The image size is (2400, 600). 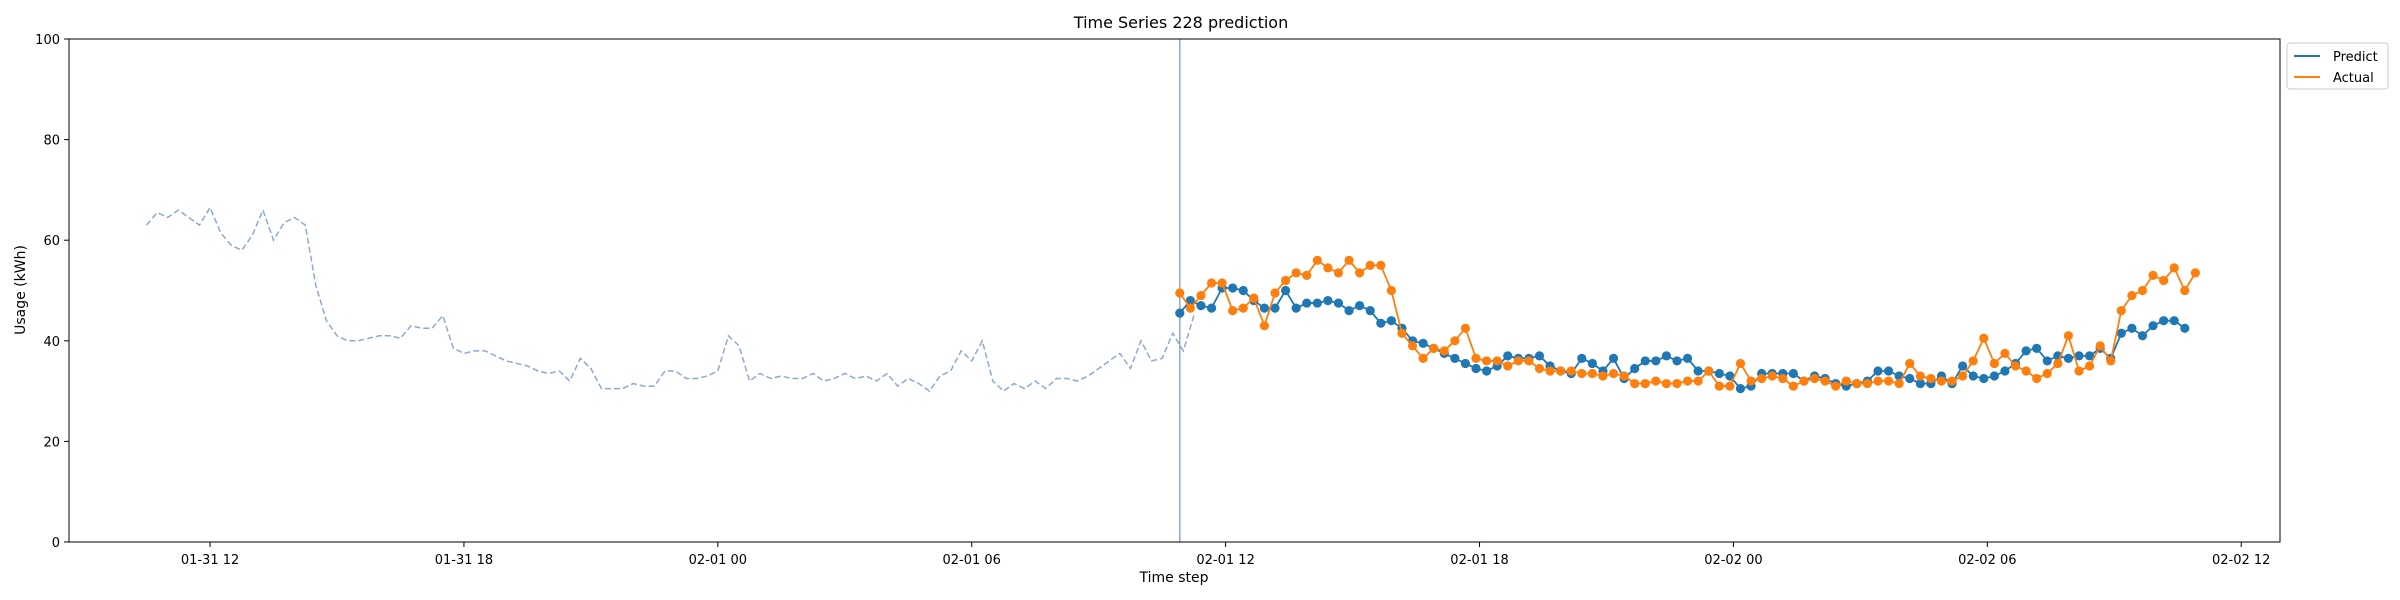 I want to click on x-tick-label: 02-01 00, so click(x=718, y=560).